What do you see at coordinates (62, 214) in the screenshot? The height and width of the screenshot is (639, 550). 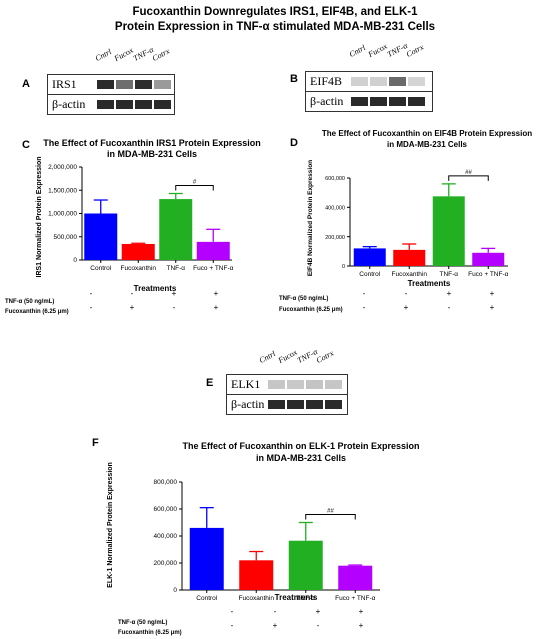 I see `y-tick-label: 1,000,000` at bounding box center [62, 214].